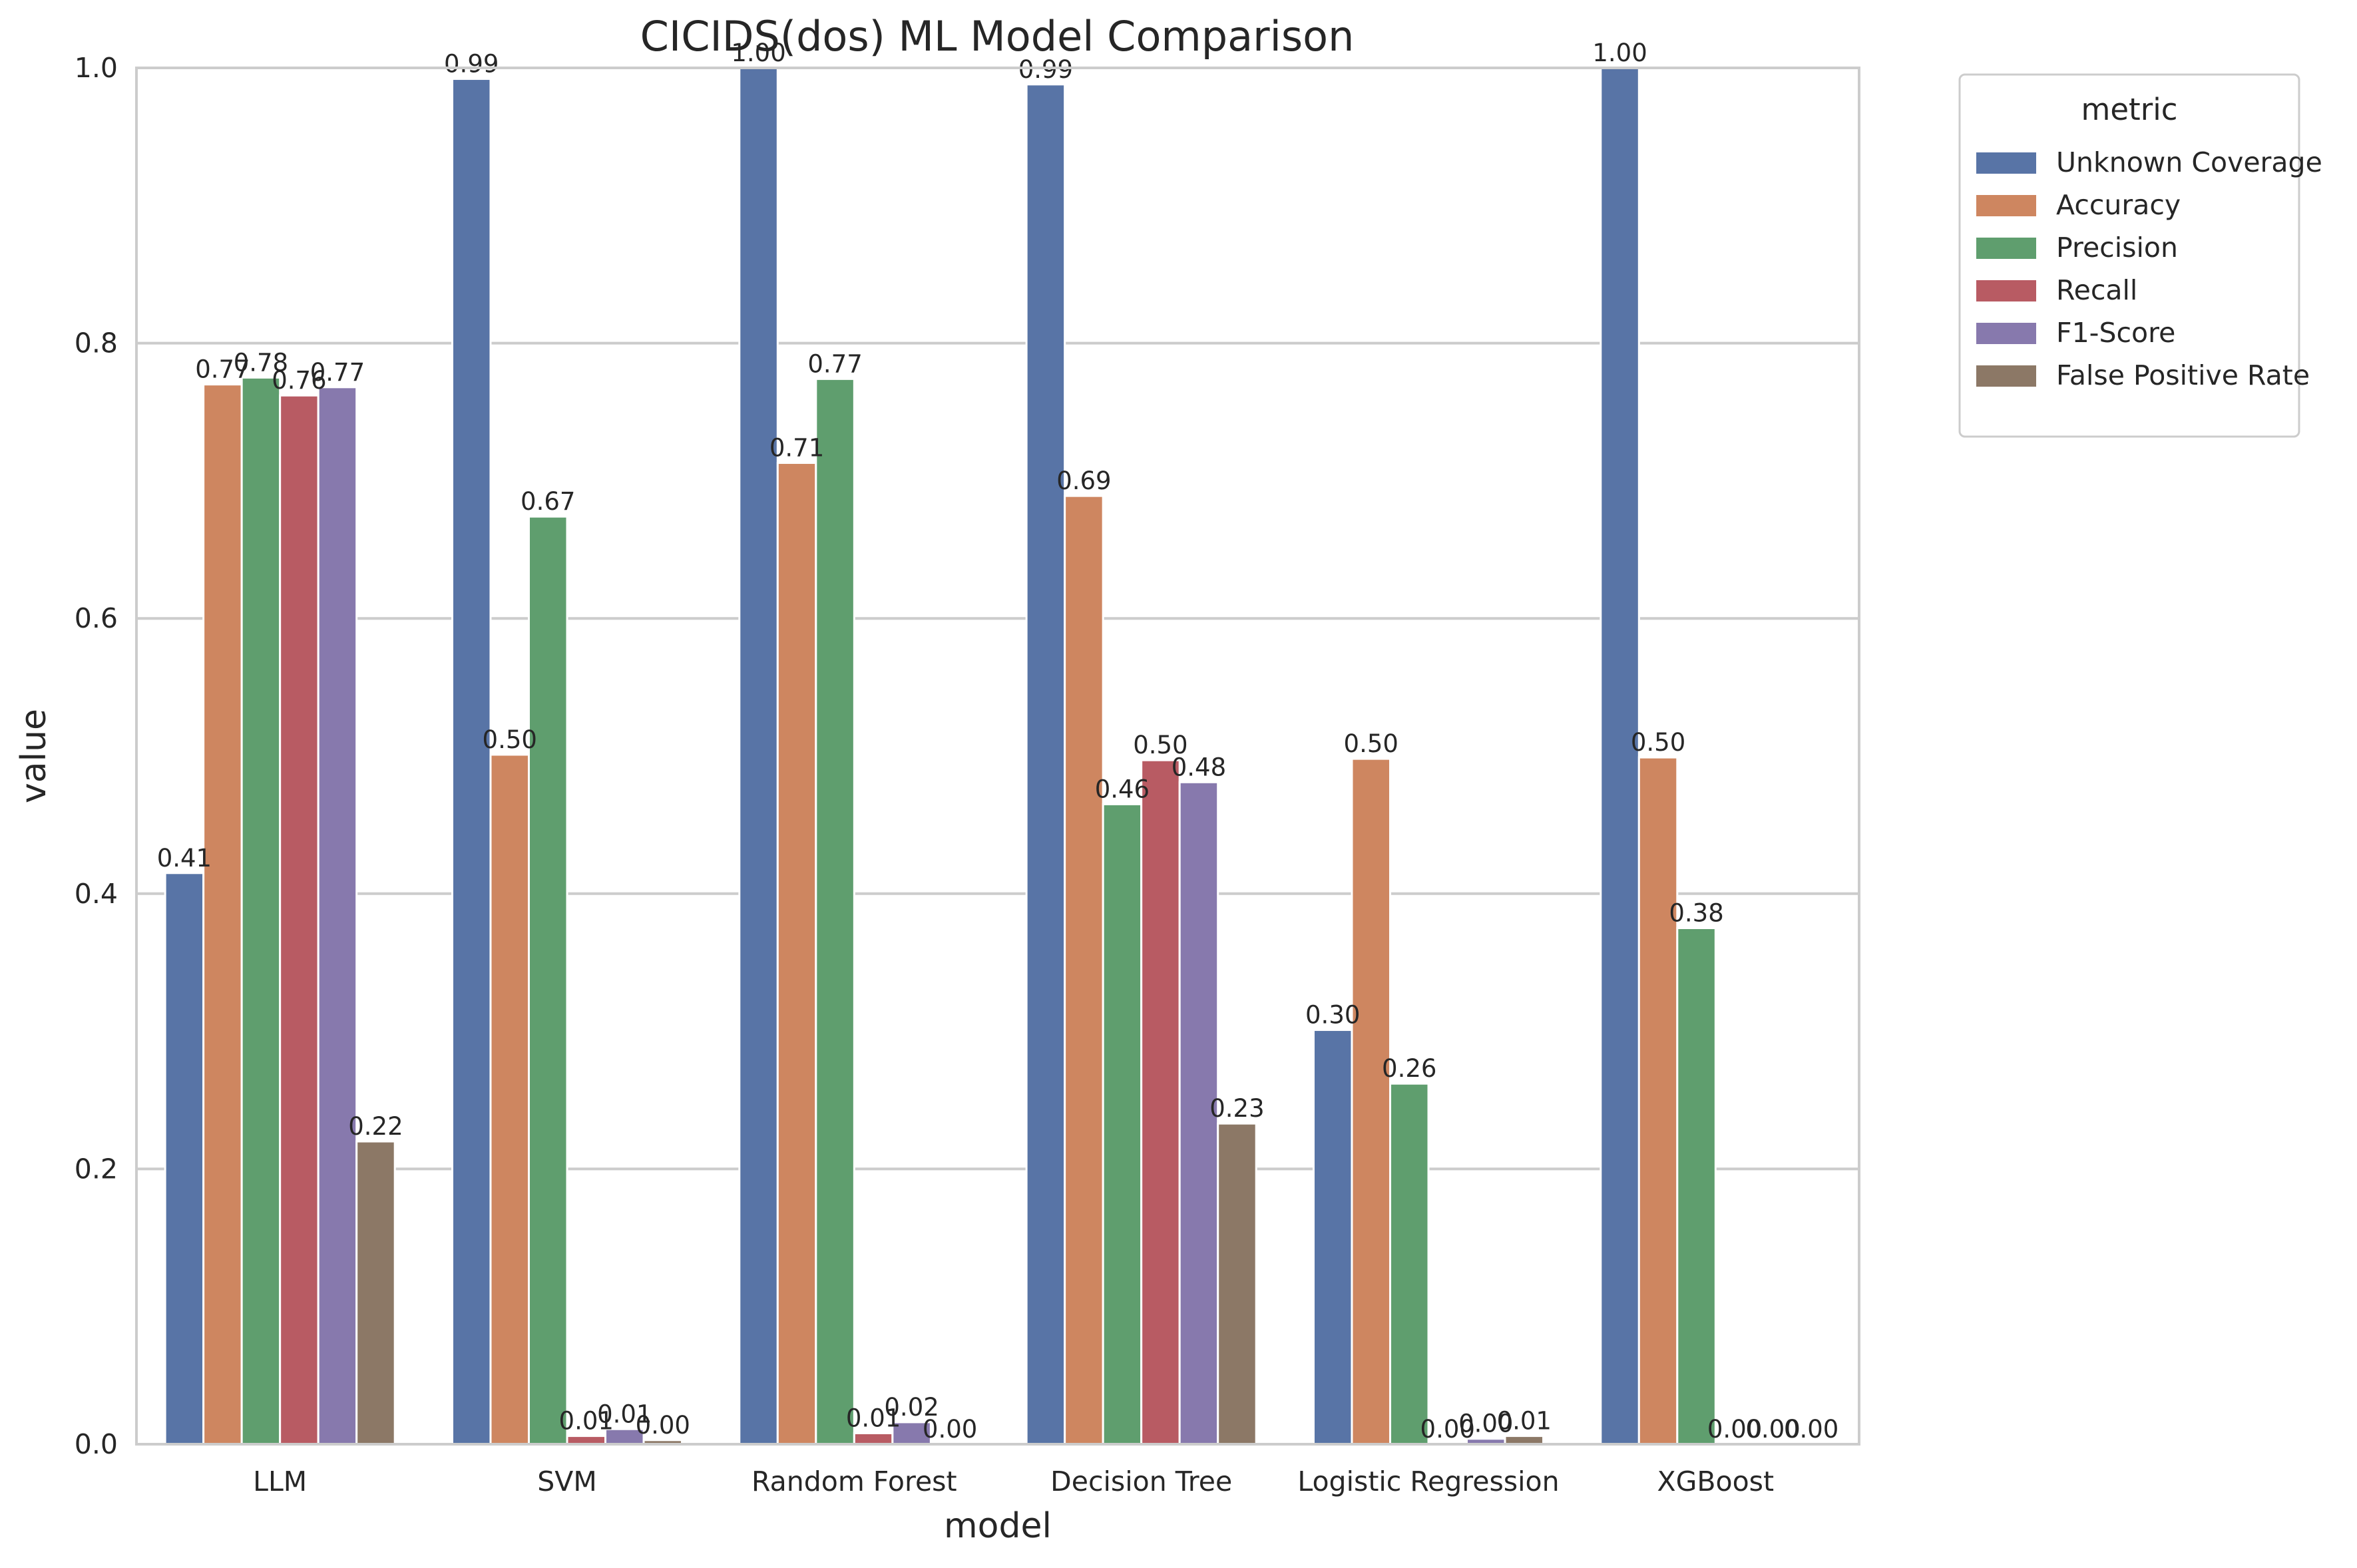  I want to click on bar-value-label: 0.67, so click(548, 501).